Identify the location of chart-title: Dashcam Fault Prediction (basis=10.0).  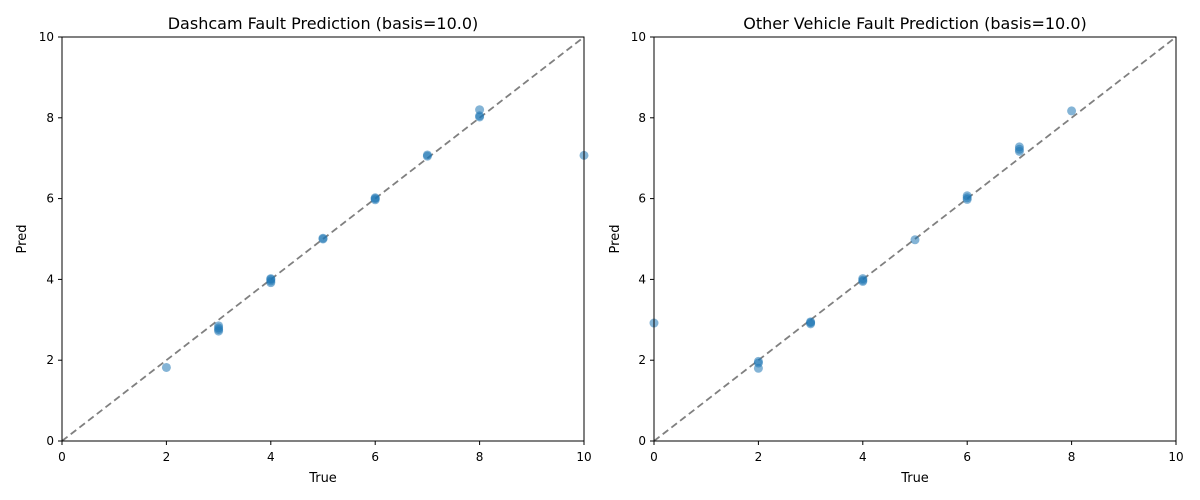
(323, 23).